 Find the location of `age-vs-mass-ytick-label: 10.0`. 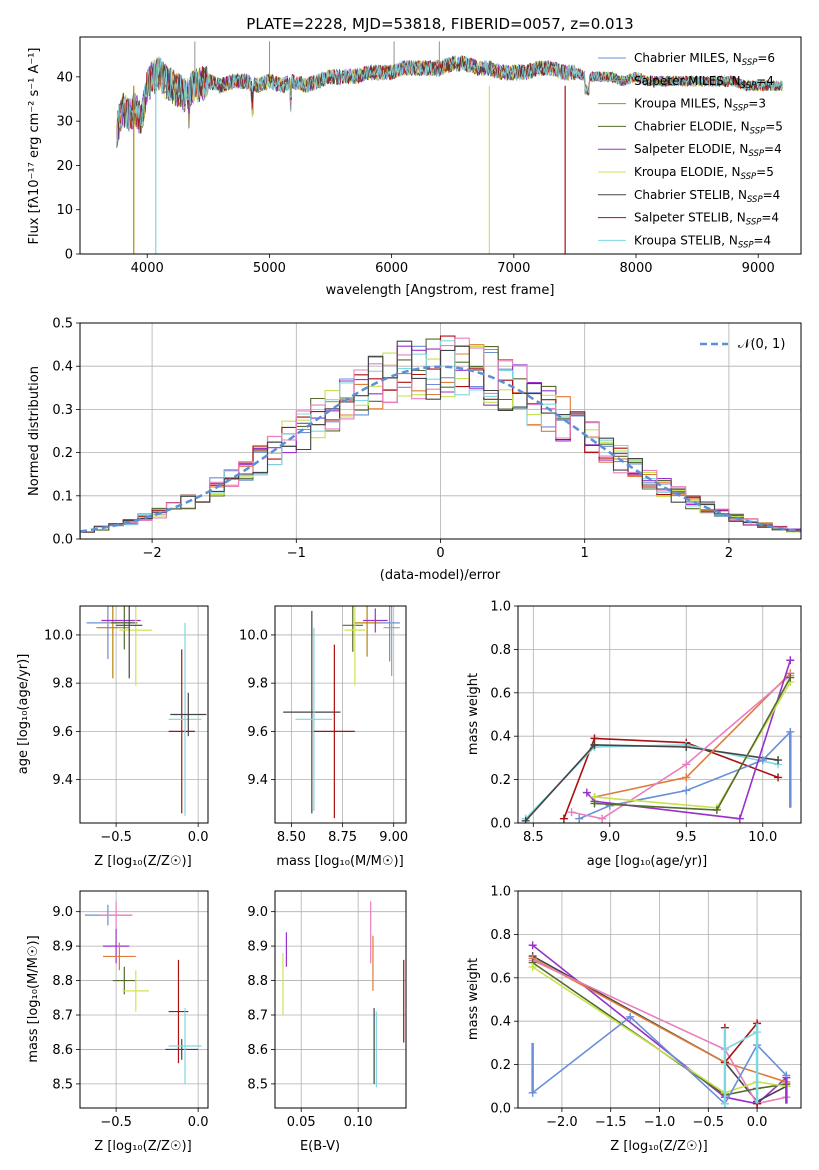

age-vs-mass-ytick-label: 10.0 is located at coordinates (253, 635).